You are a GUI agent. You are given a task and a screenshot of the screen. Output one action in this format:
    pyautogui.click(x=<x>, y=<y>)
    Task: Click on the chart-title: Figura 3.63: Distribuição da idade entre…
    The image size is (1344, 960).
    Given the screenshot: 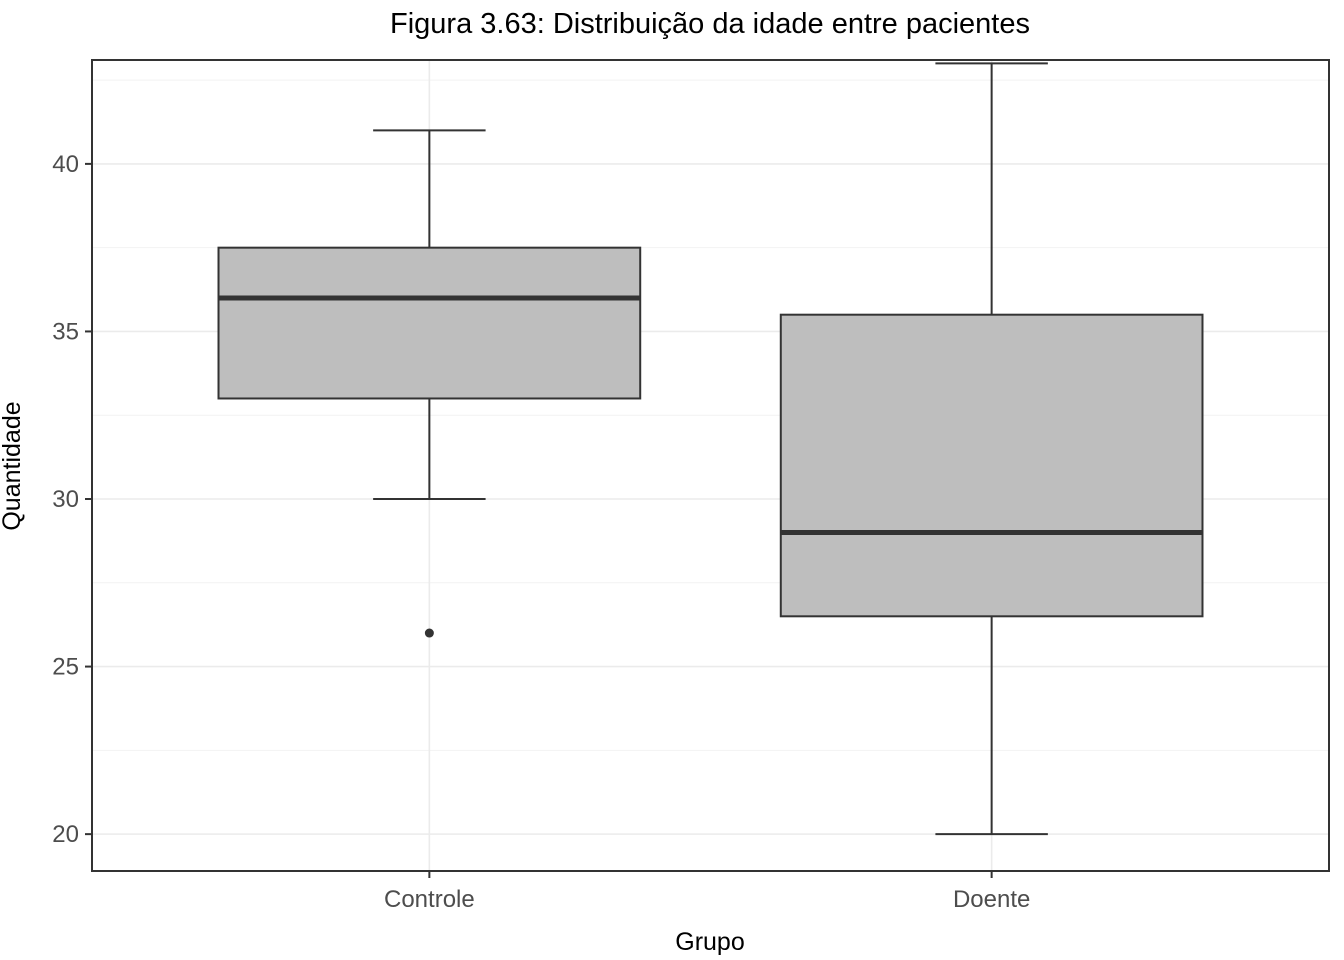 What is the action you would take?
    pyautogui.click(x=710, y=24)
    